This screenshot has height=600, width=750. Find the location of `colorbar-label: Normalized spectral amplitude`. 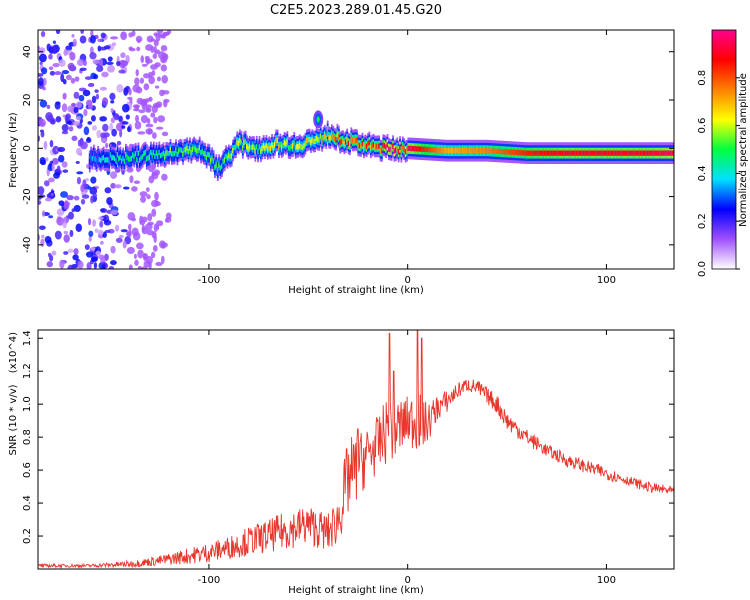

colorbar-label: Normalized spectral amplitude is located at coordinates (743, 150).